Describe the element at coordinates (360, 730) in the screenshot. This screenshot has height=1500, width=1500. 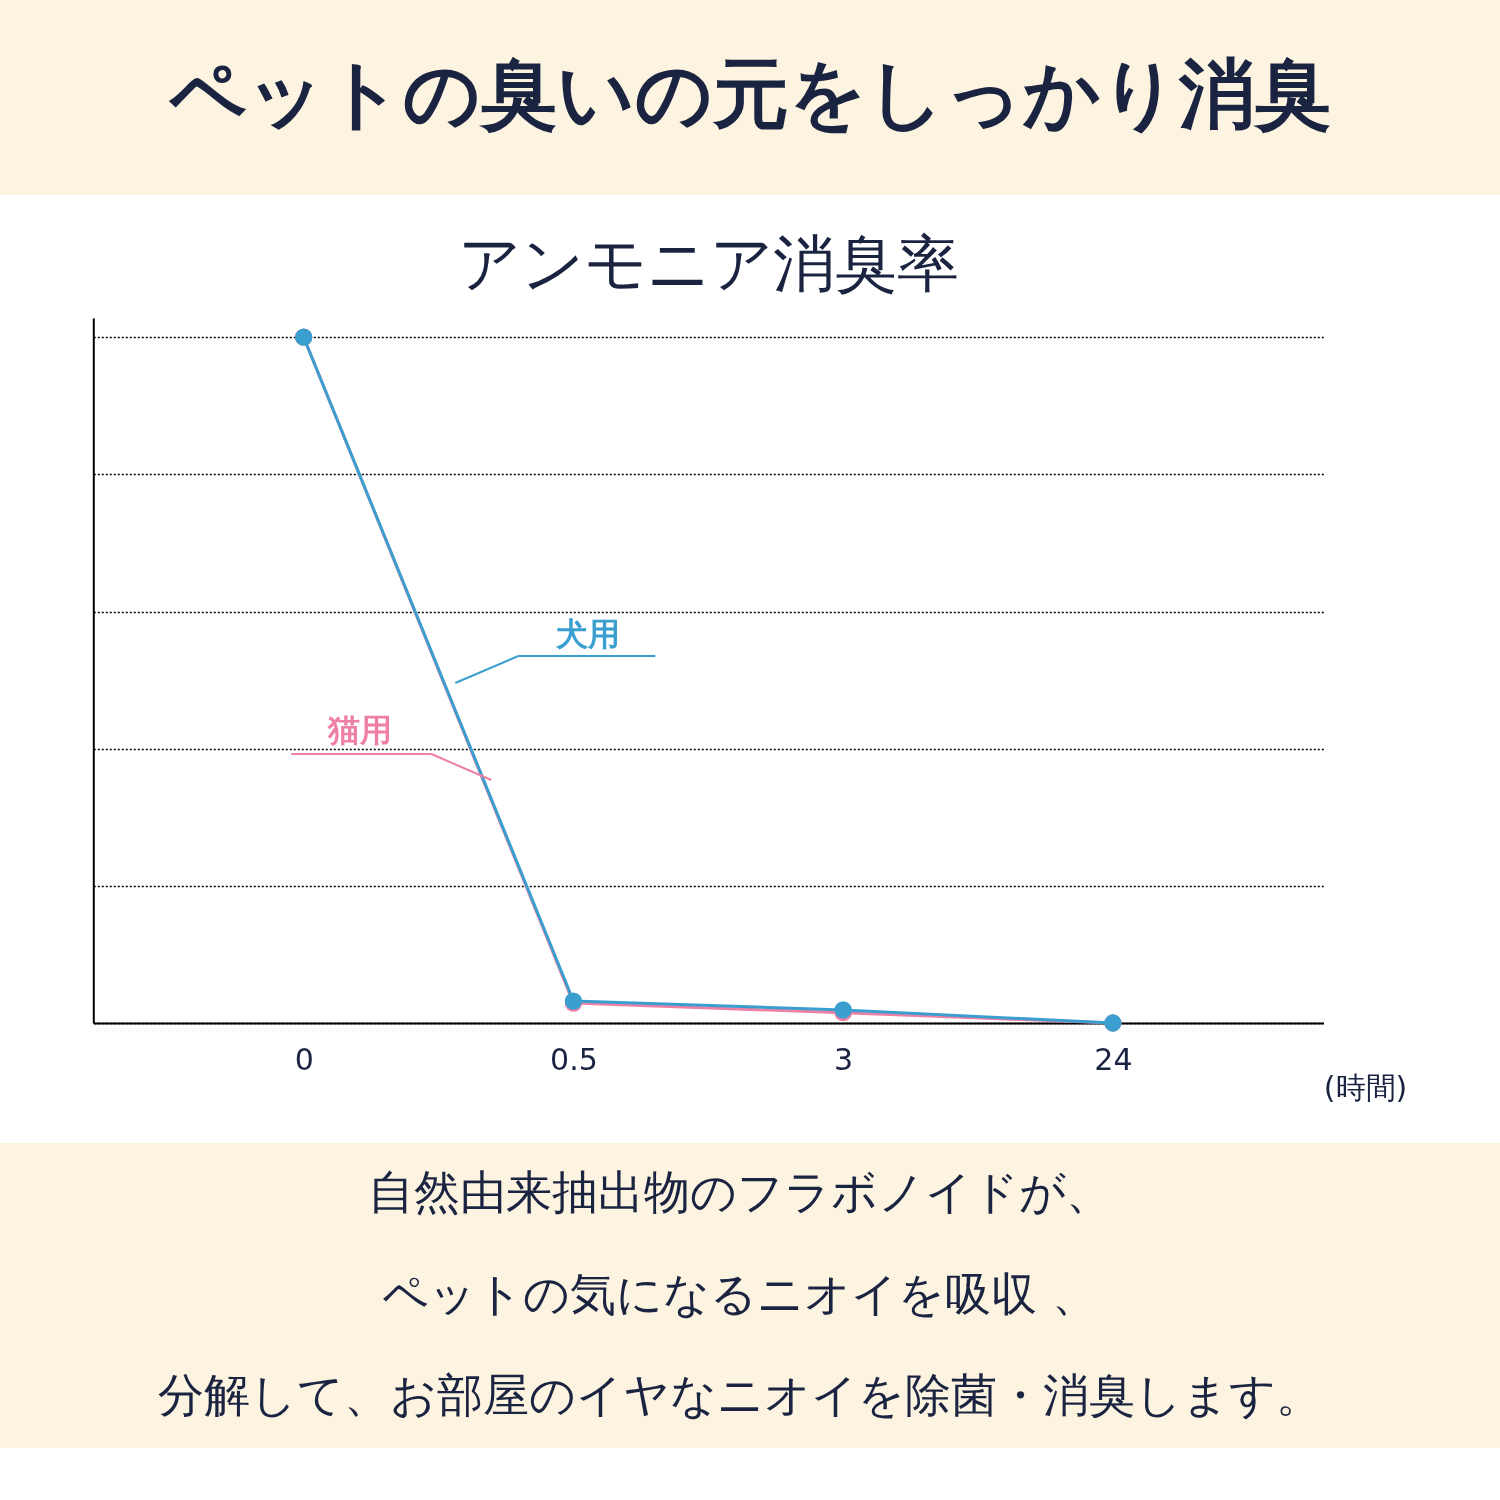
I see `series-label: 猫用` at that location.